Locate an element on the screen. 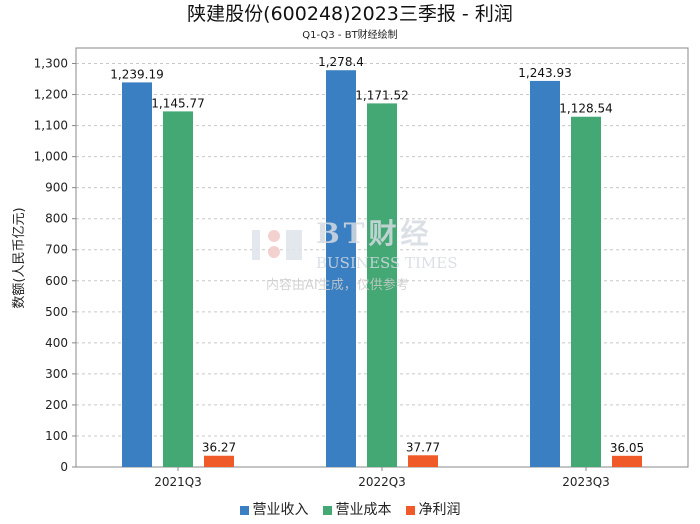 The height and width of the screenshot is (524, 700). y-tick-label: 100 is located at coordinates (56, 436).